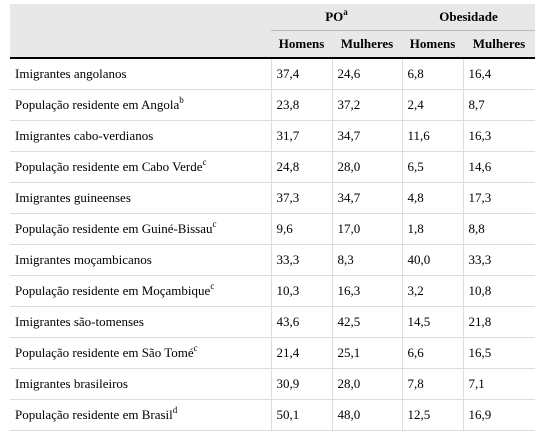 The height and width of the screenshot is (436, 546). I want to click on row-label: População residente em Cabo Verde, so click(109, 166).